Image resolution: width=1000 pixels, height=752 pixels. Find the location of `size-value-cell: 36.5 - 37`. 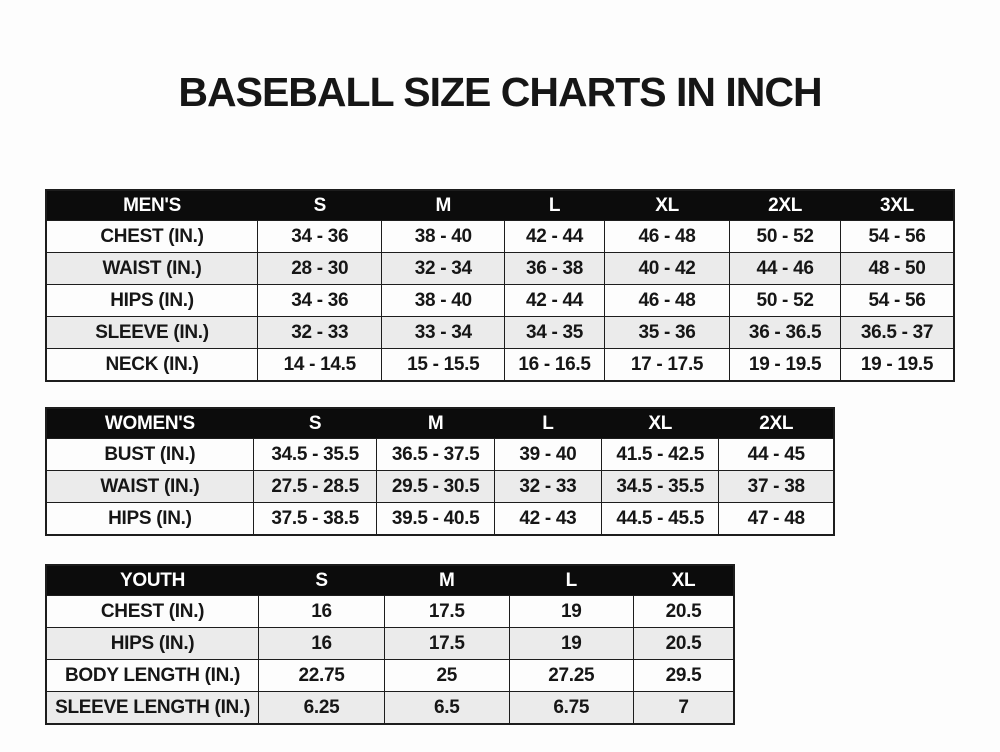

size-value-cell: 36.5 - 37 is located at coordinates (897, 332).